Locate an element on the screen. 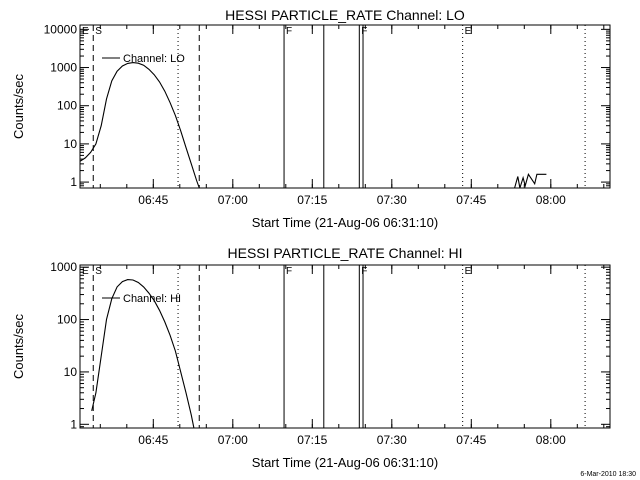 The height and width of the screenshot is (480, 640). footer-timestamp: 6-Mar-2010 18:30 is located at coordinates (608, 474).